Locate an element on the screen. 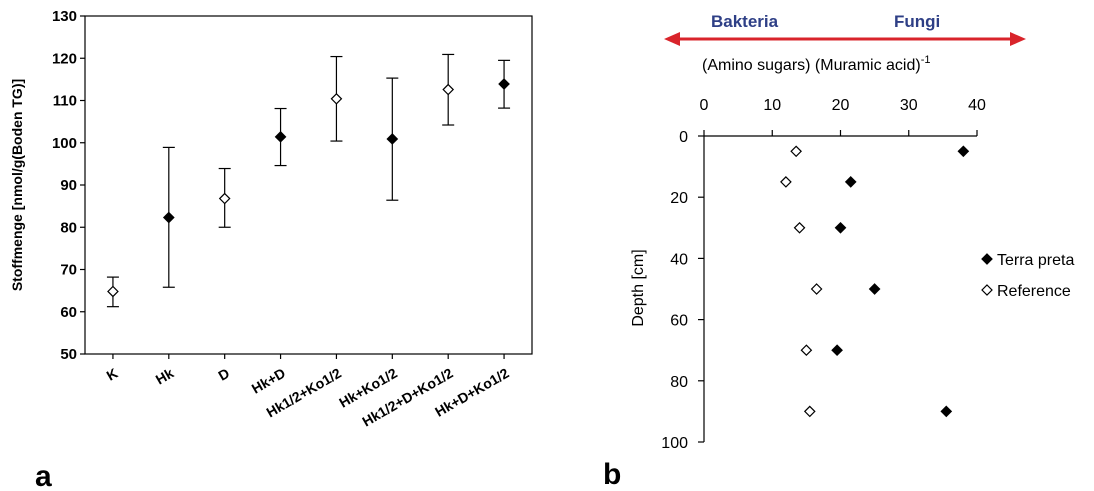  panel-b-label: b is located at coordinates (612, 474).